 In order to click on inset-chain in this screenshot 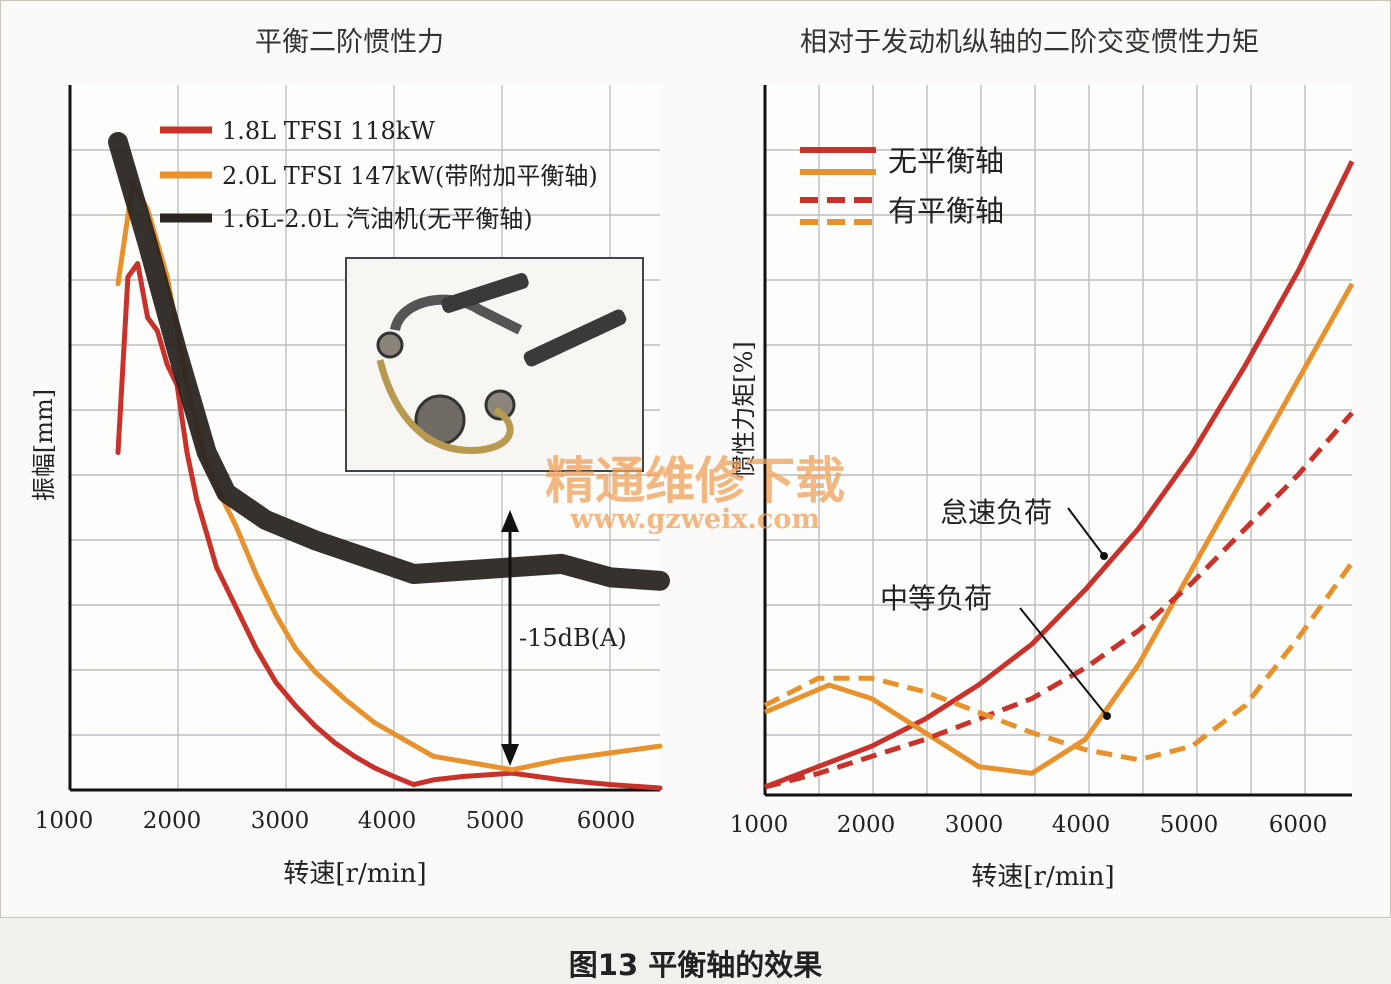, I will do `click(456, 314)`.